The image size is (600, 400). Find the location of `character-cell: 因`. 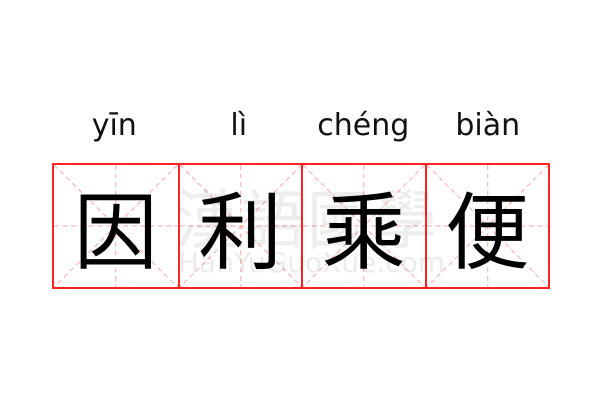

character-cell: 因 is located at coordinates (116, 226).